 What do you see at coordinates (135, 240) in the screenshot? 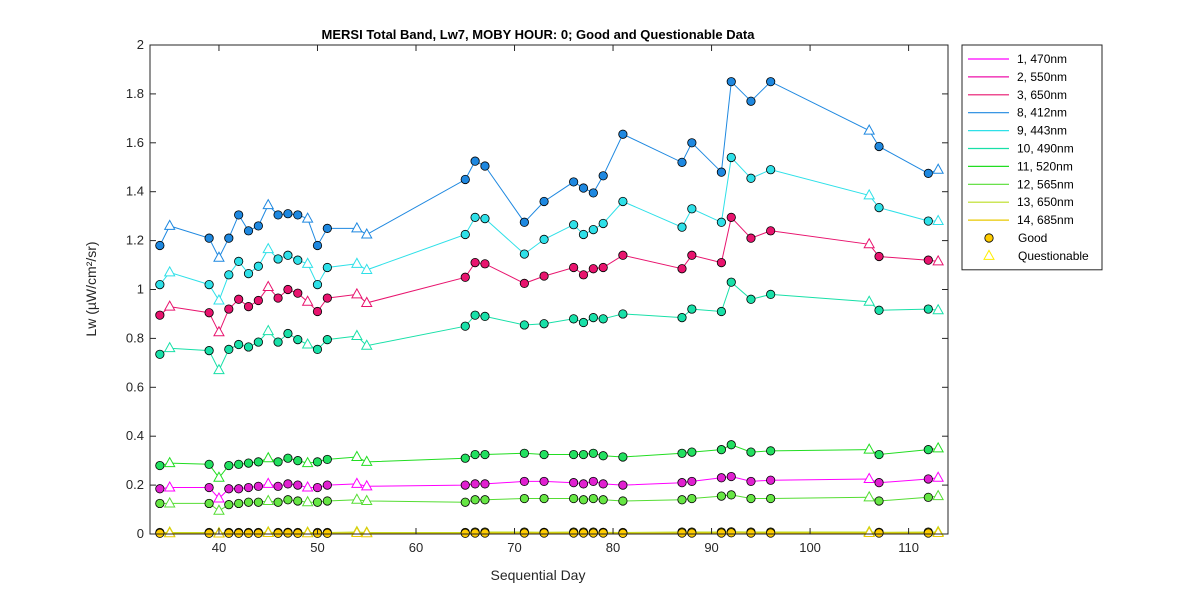
I see `y-tick-label: 1.2` at bounding box center [135, 240].